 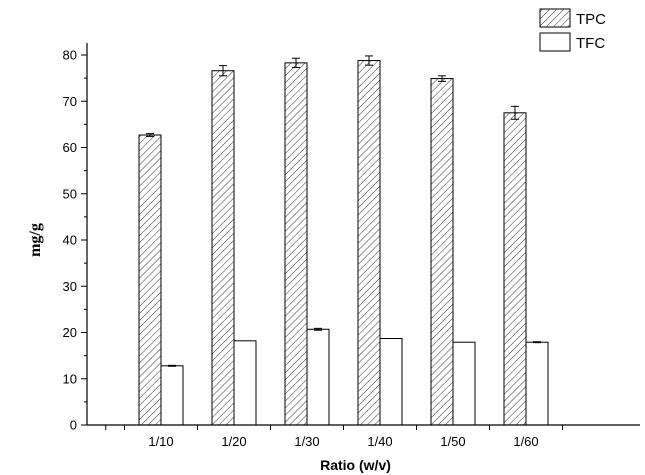 What do you see at coordinates (355, 465) in the screenshot?
I see `x-axis-title: Ratio (w/v)` at bounding box center [355, 465].